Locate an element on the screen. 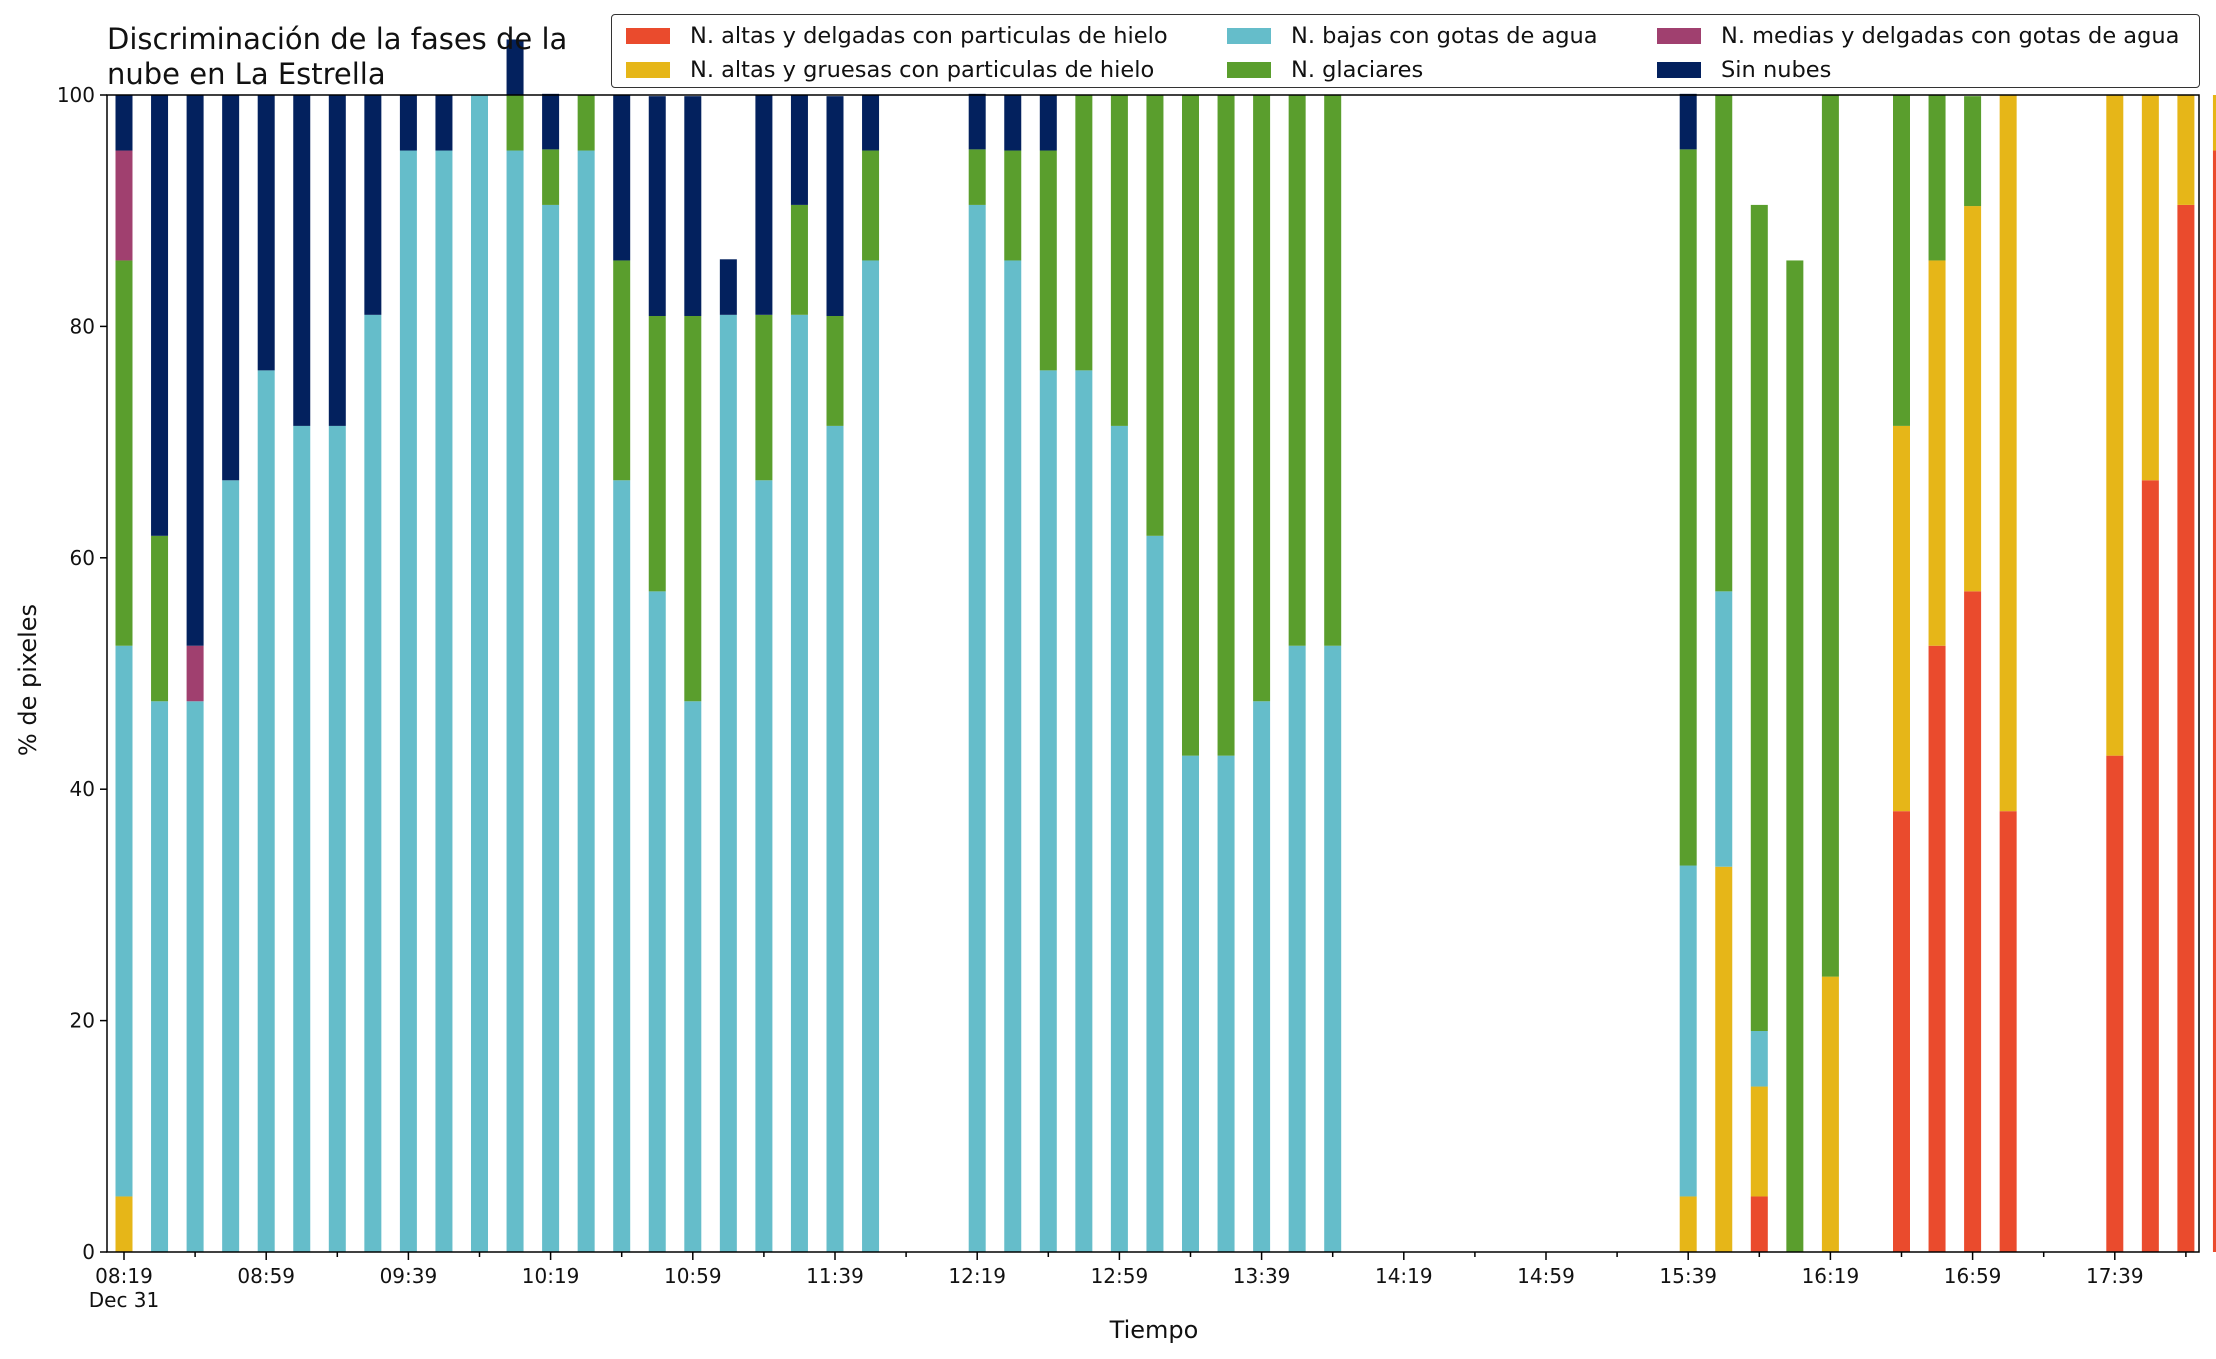  x-tick-label: 12:59 is located at coordinates (1120, 1276).